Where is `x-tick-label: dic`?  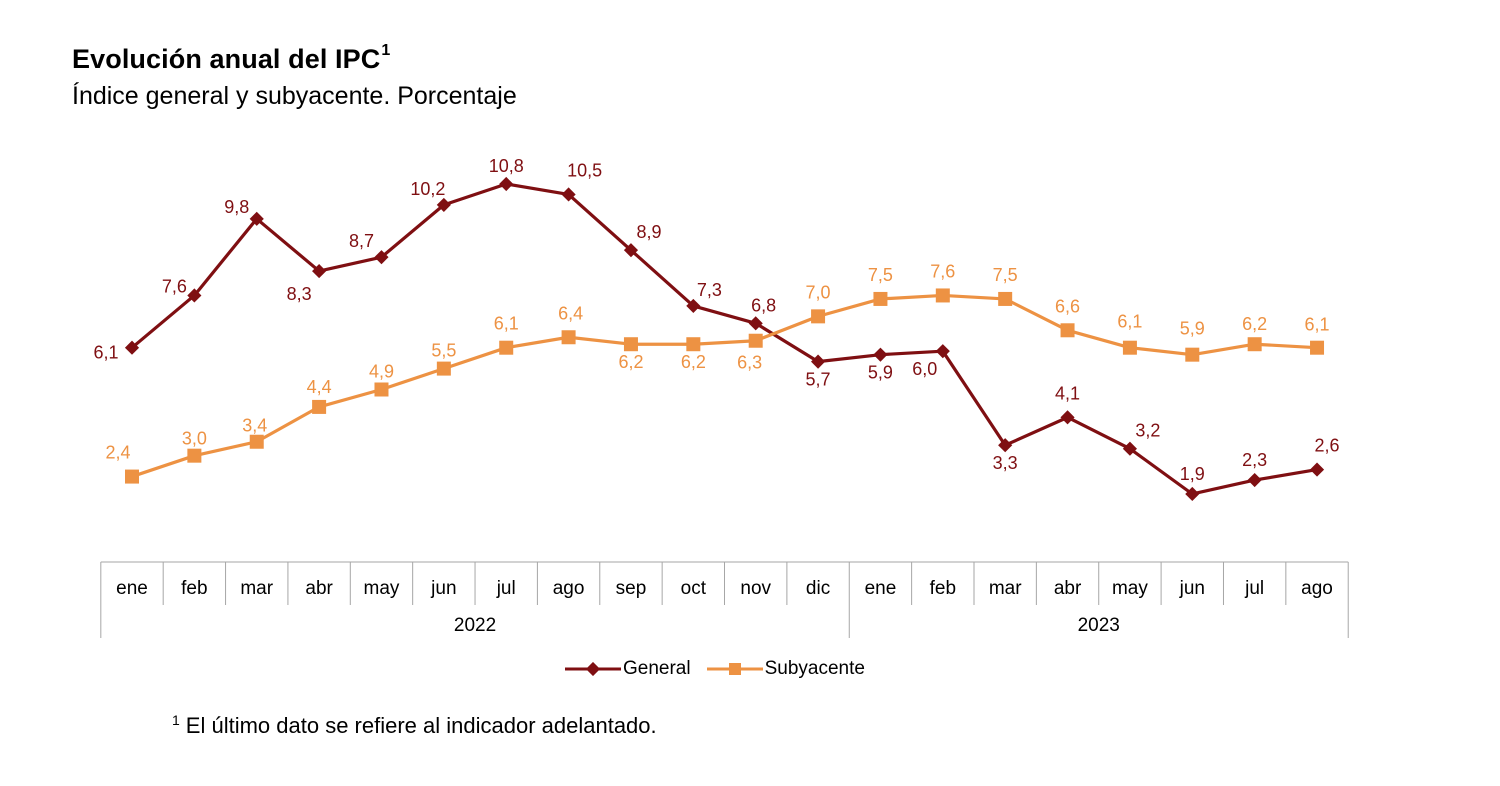
x-tick-label: dic is located at coordinates (818, 588).